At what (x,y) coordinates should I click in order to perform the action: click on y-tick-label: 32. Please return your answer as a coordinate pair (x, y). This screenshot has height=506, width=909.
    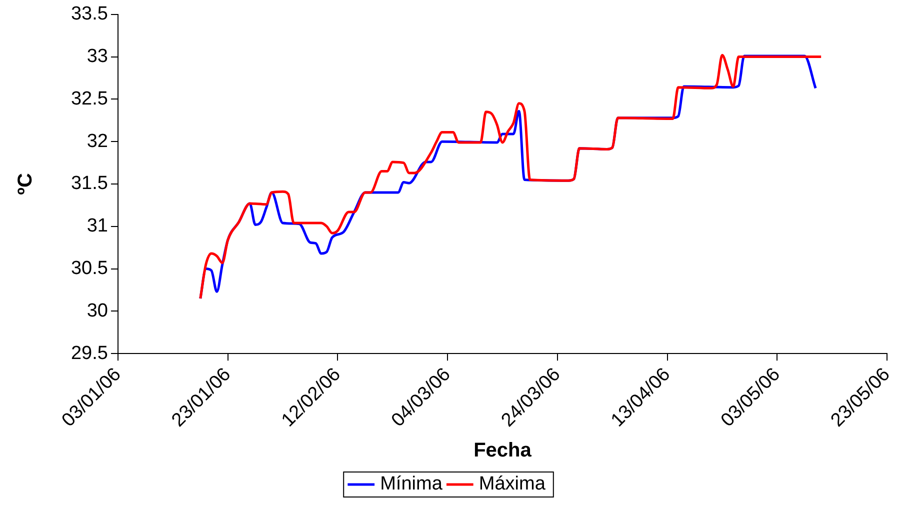
    Looking at the image, I should click on (97, 141).